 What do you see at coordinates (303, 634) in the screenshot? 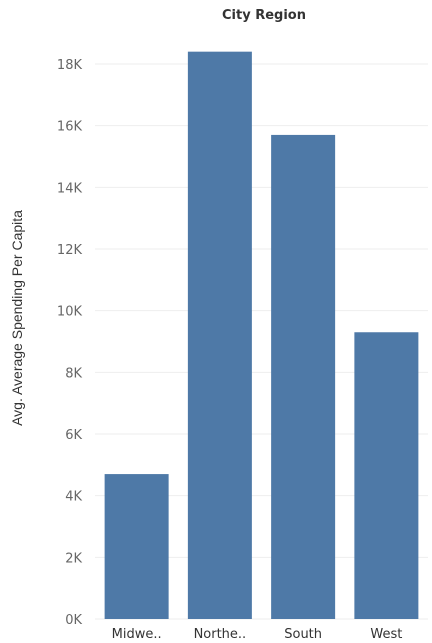
I see `x-category-label: South` at bounding box center [303, 634].